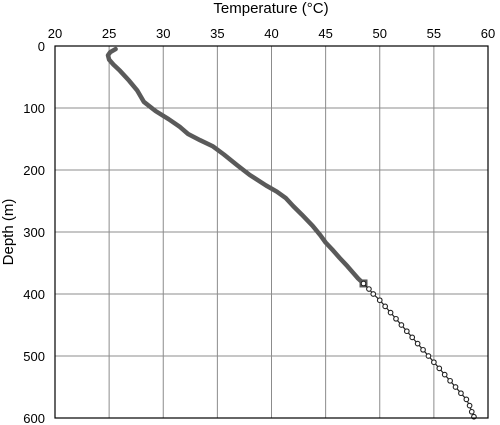 Image resolution: width=500 pixels, height=425 pixels. I want to click on x-tick-label-1: 25, so click(109, 33).